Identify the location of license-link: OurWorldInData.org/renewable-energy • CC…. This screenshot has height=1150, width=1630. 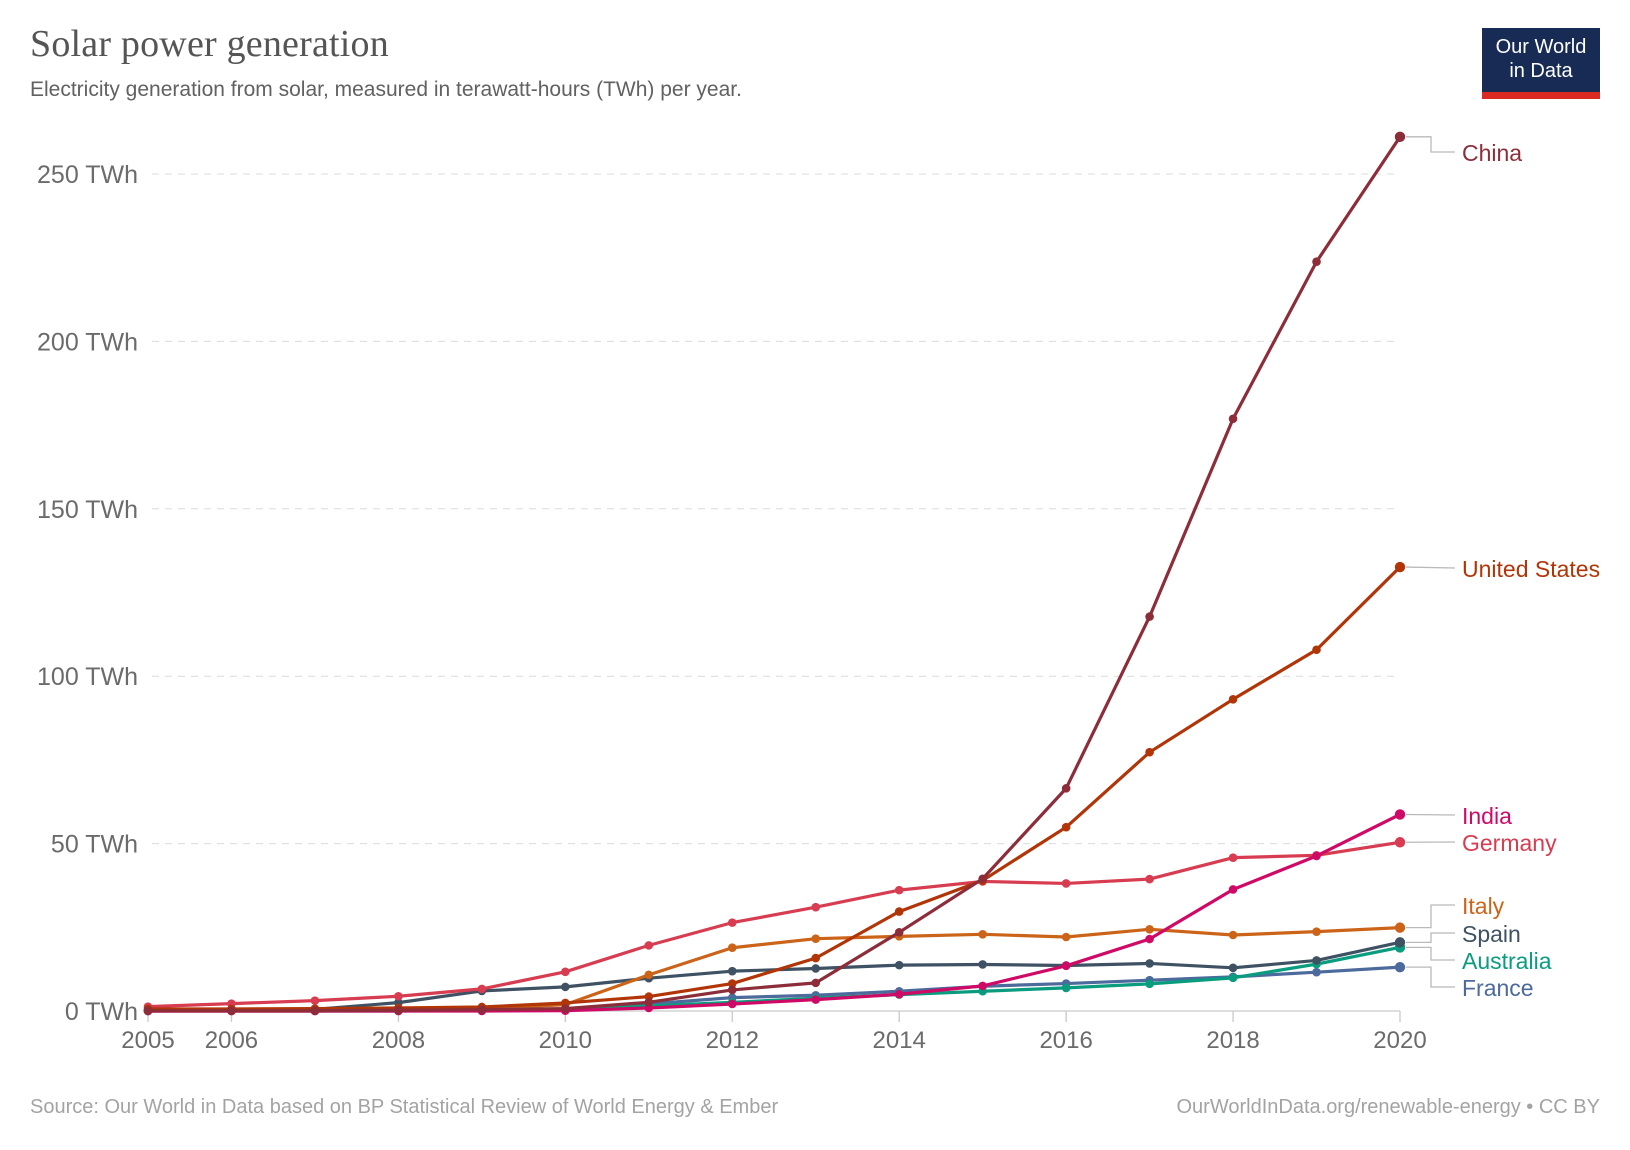
(1388, 1107).